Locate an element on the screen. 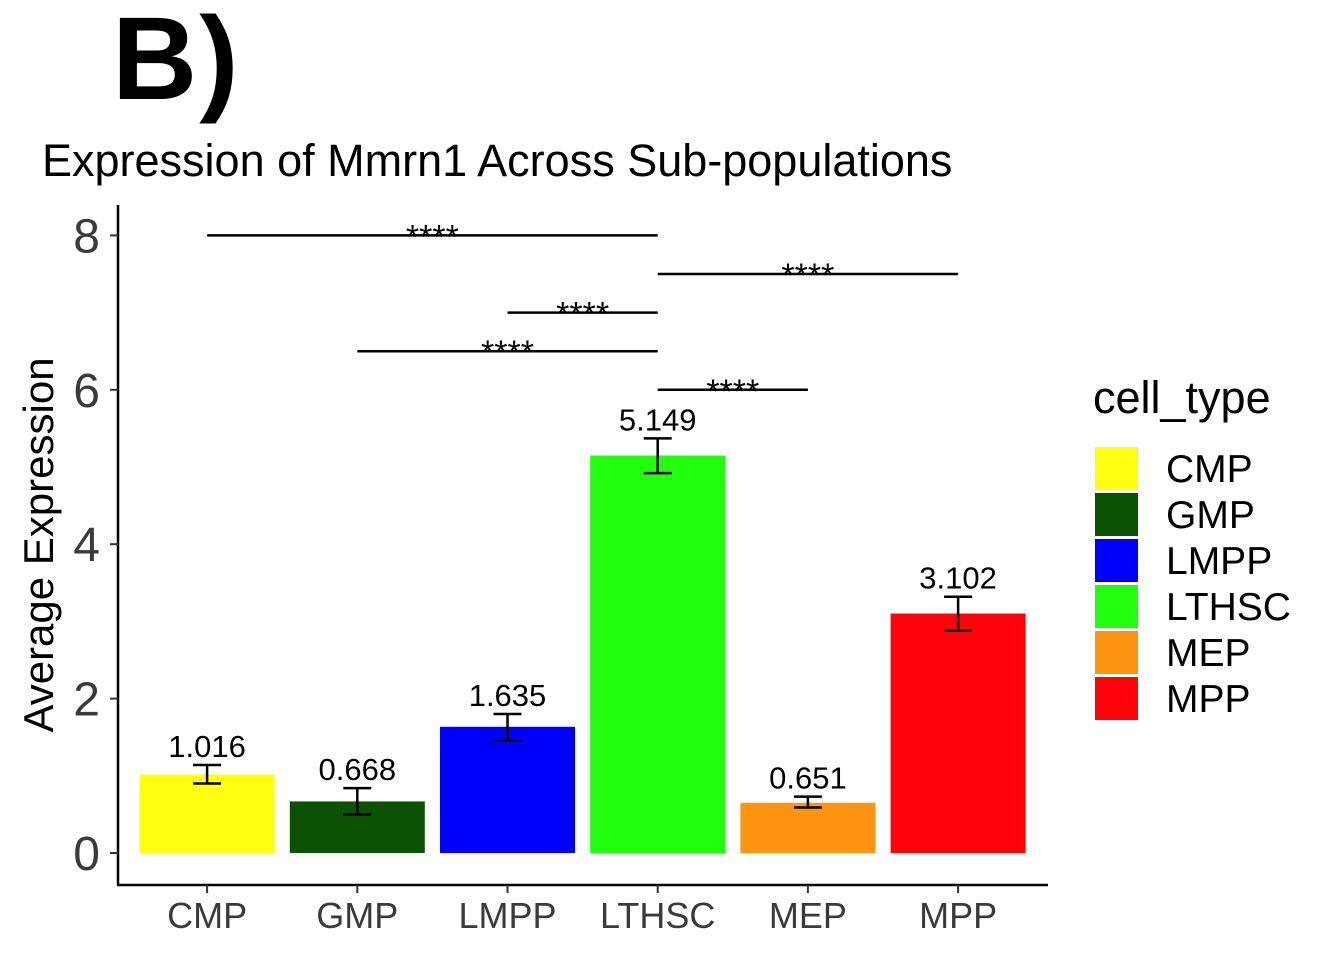 Image resolution: width=1344 pixels, height=960 pixels. legend-label-cmp: CMP is located at coordinates (1209, 469).